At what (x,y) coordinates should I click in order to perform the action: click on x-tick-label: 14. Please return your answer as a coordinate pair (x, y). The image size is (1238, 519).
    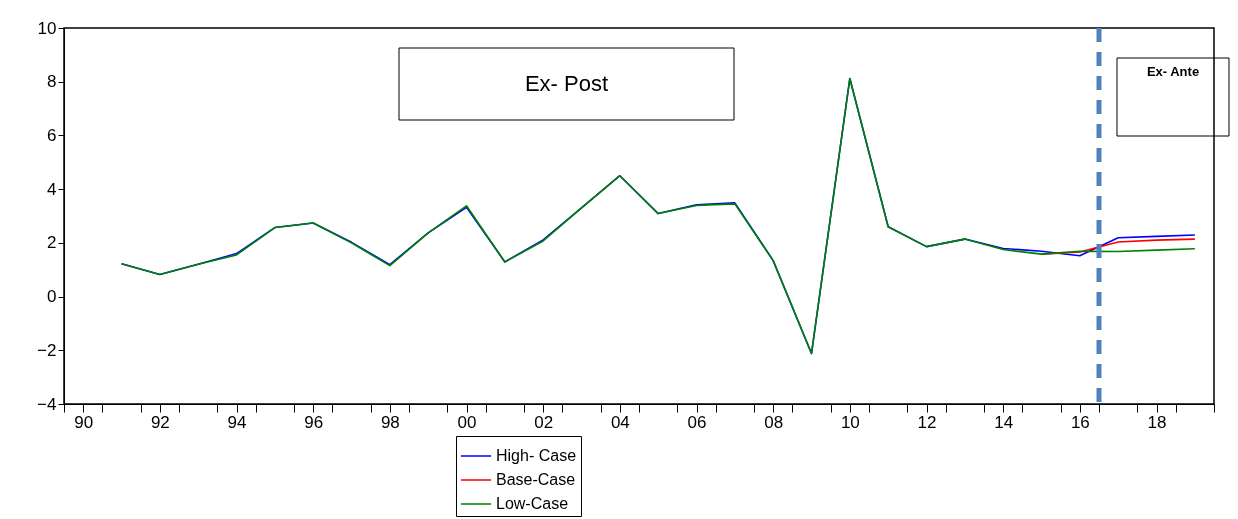
    Looking at the image, I should click on (1004, 422).